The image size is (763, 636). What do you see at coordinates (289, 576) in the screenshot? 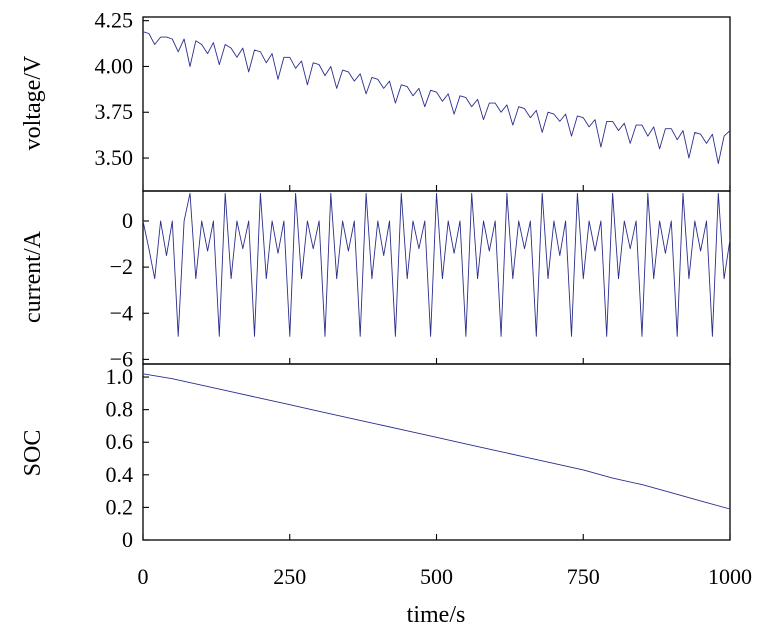
I see `soc-xtick-label: 250` at bounding box center [289, 576].